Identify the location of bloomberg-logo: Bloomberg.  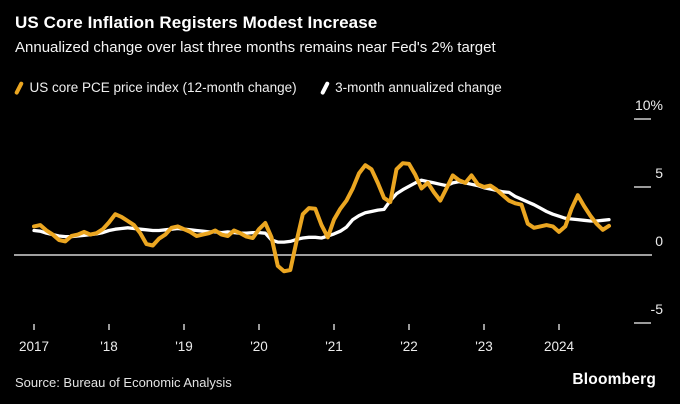
(614, 379).